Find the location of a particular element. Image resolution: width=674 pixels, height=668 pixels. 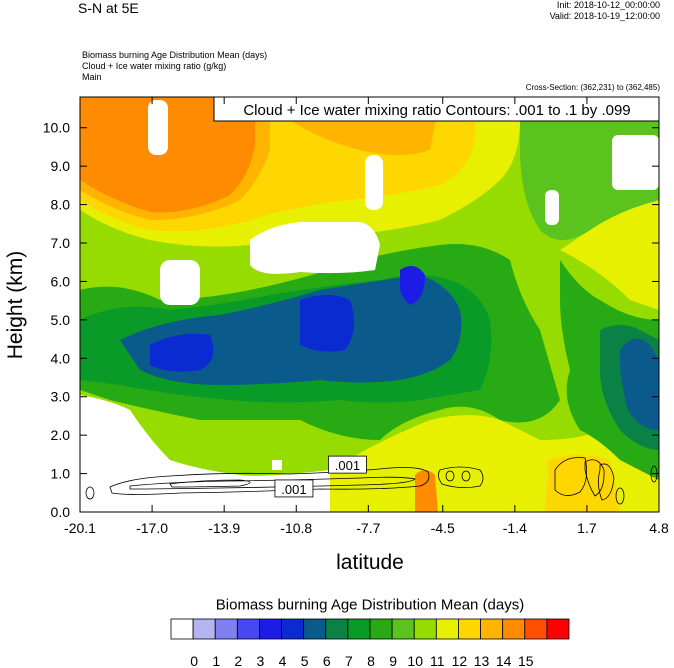

colorbar-label: 12 is located at coordinates (460, 660).